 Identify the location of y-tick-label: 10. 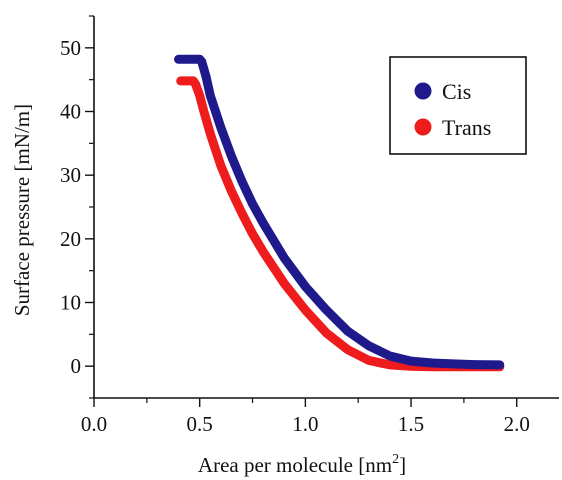
(70, 303).